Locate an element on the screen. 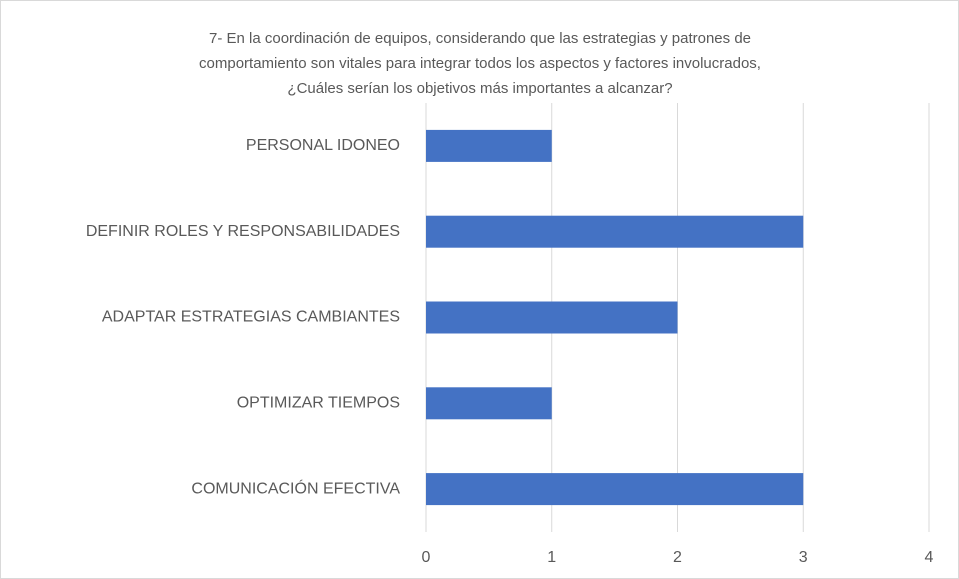  x-tick-label: 0 is located at coordinates (426, 557).